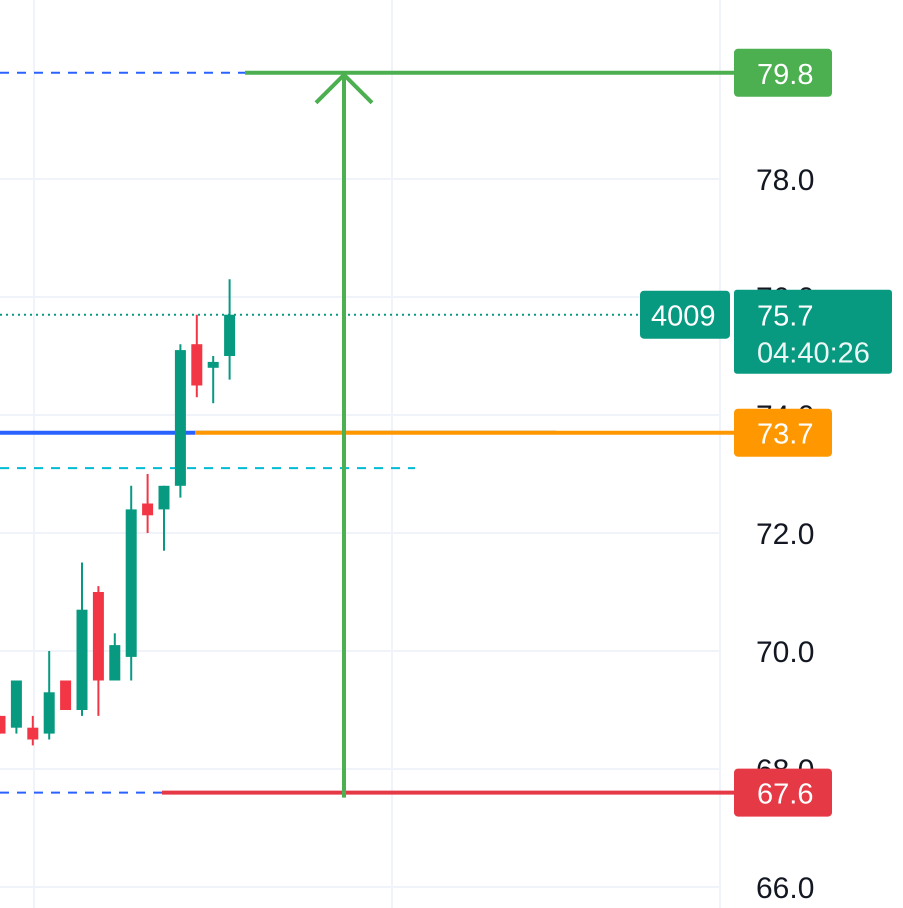 The height and width of the screenshot is (908, 903). What do you see at coordinates (785, 435) in the screenshot?
I see `entry-badge-text: 73.7` at bounding box center [785, 435].